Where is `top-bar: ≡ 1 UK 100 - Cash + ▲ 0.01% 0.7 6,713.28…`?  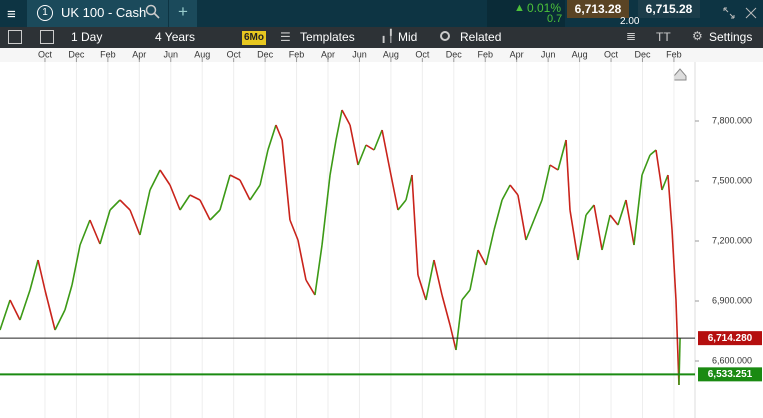 top-bar: ≡ 1 UK 100 - Cash + ▲ 0.01% 0.7 6,713.28… is located at coordinates (381, 13).